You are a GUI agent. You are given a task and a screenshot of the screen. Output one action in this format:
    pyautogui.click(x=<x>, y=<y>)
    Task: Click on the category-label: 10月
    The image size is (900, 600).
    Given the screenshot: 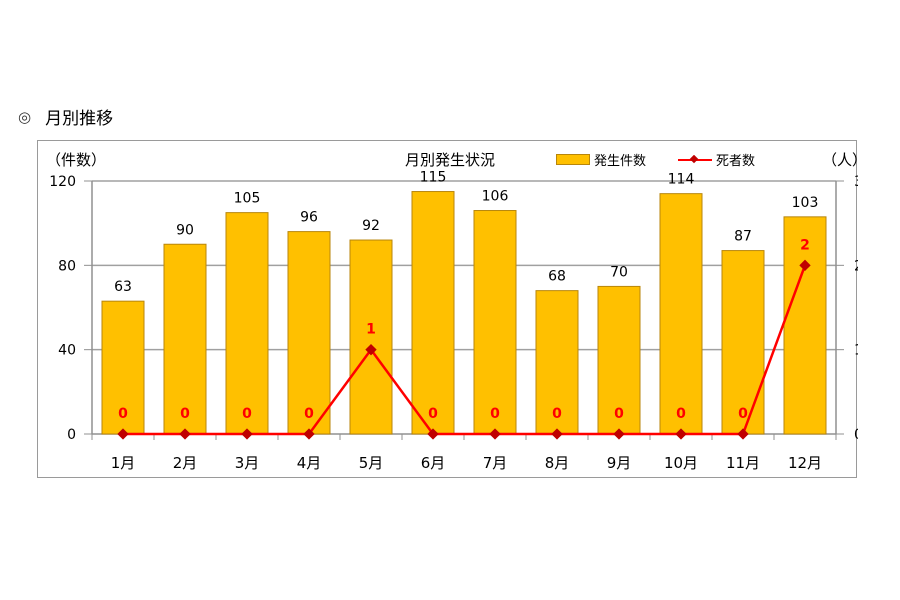 What is the action you would take?
    pyautogui.click(x=681, y=463)
    